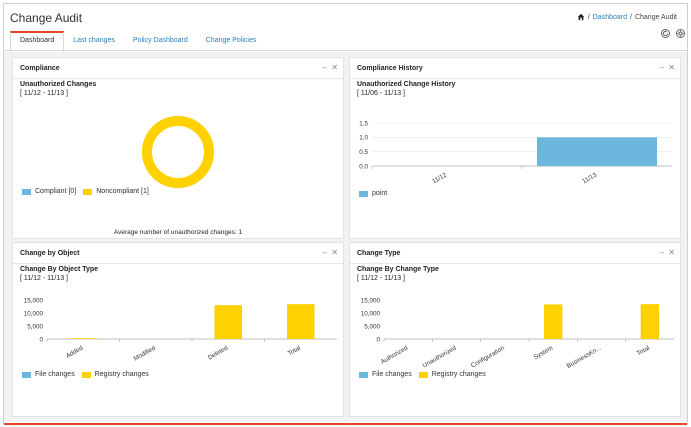  I want to click on breadcrumb-current: Change Audit, so click(655, 17).